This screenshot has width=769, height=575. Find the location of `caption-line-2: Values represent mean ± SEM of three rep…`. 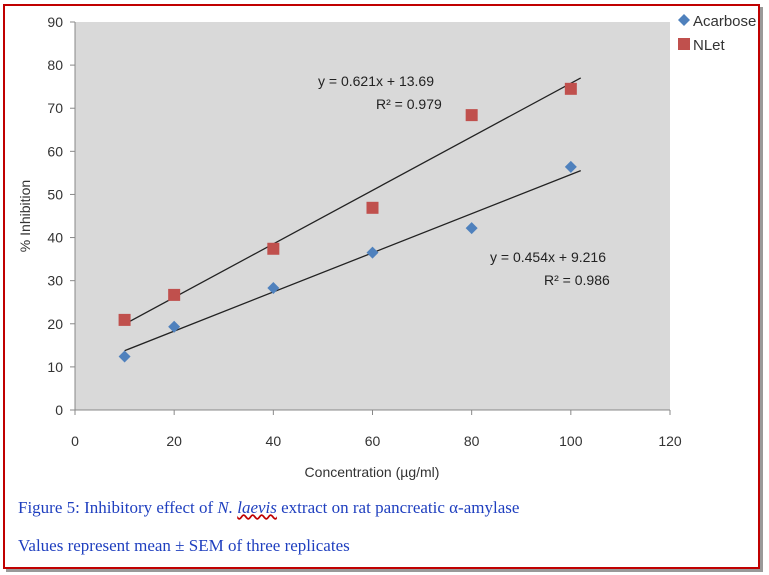

caption-line-2: Values represent mean ± SEM of three rep… is located at coordinates (184, 545).